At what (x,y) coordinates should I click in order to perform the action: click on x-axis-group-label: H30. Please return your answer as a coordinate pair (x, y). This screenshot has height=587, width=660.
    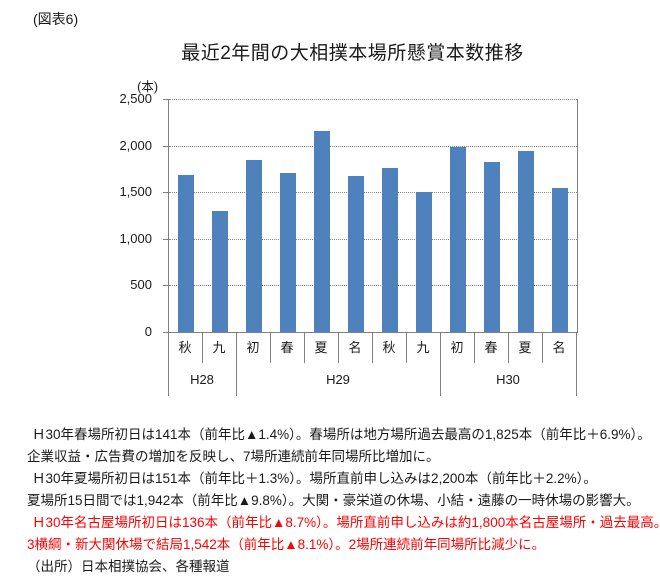
    Looking at the image, I should click on (508, 379).